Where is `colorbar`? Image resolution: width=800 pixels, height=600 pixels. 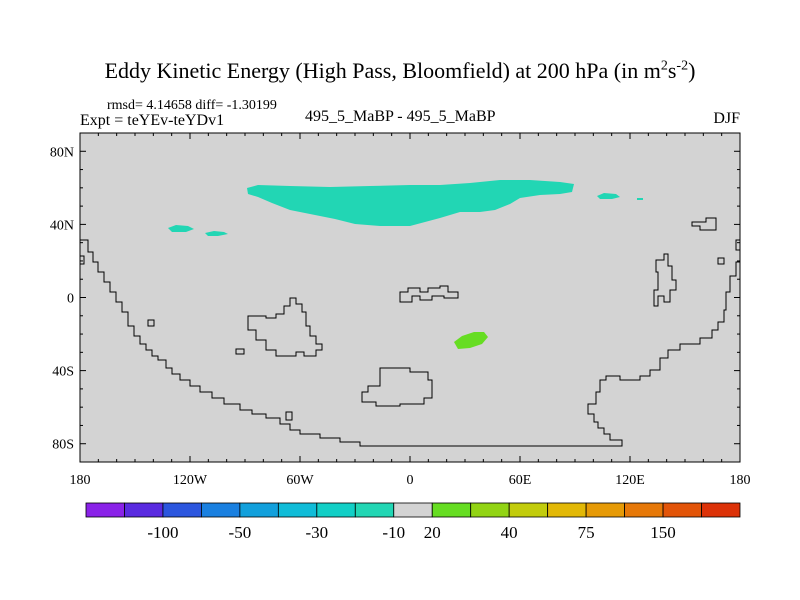
colorbar is located at coordinates (413, 510).